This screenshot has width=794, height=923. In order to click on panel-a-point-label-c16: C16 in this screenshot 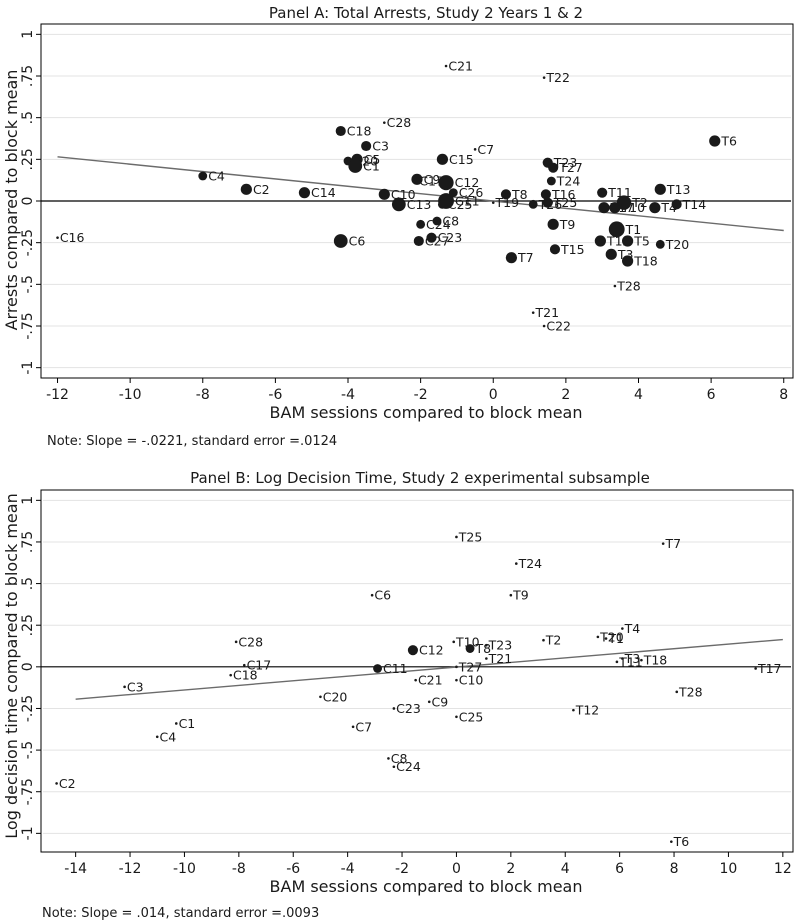, I will do `click(72, 237)`.